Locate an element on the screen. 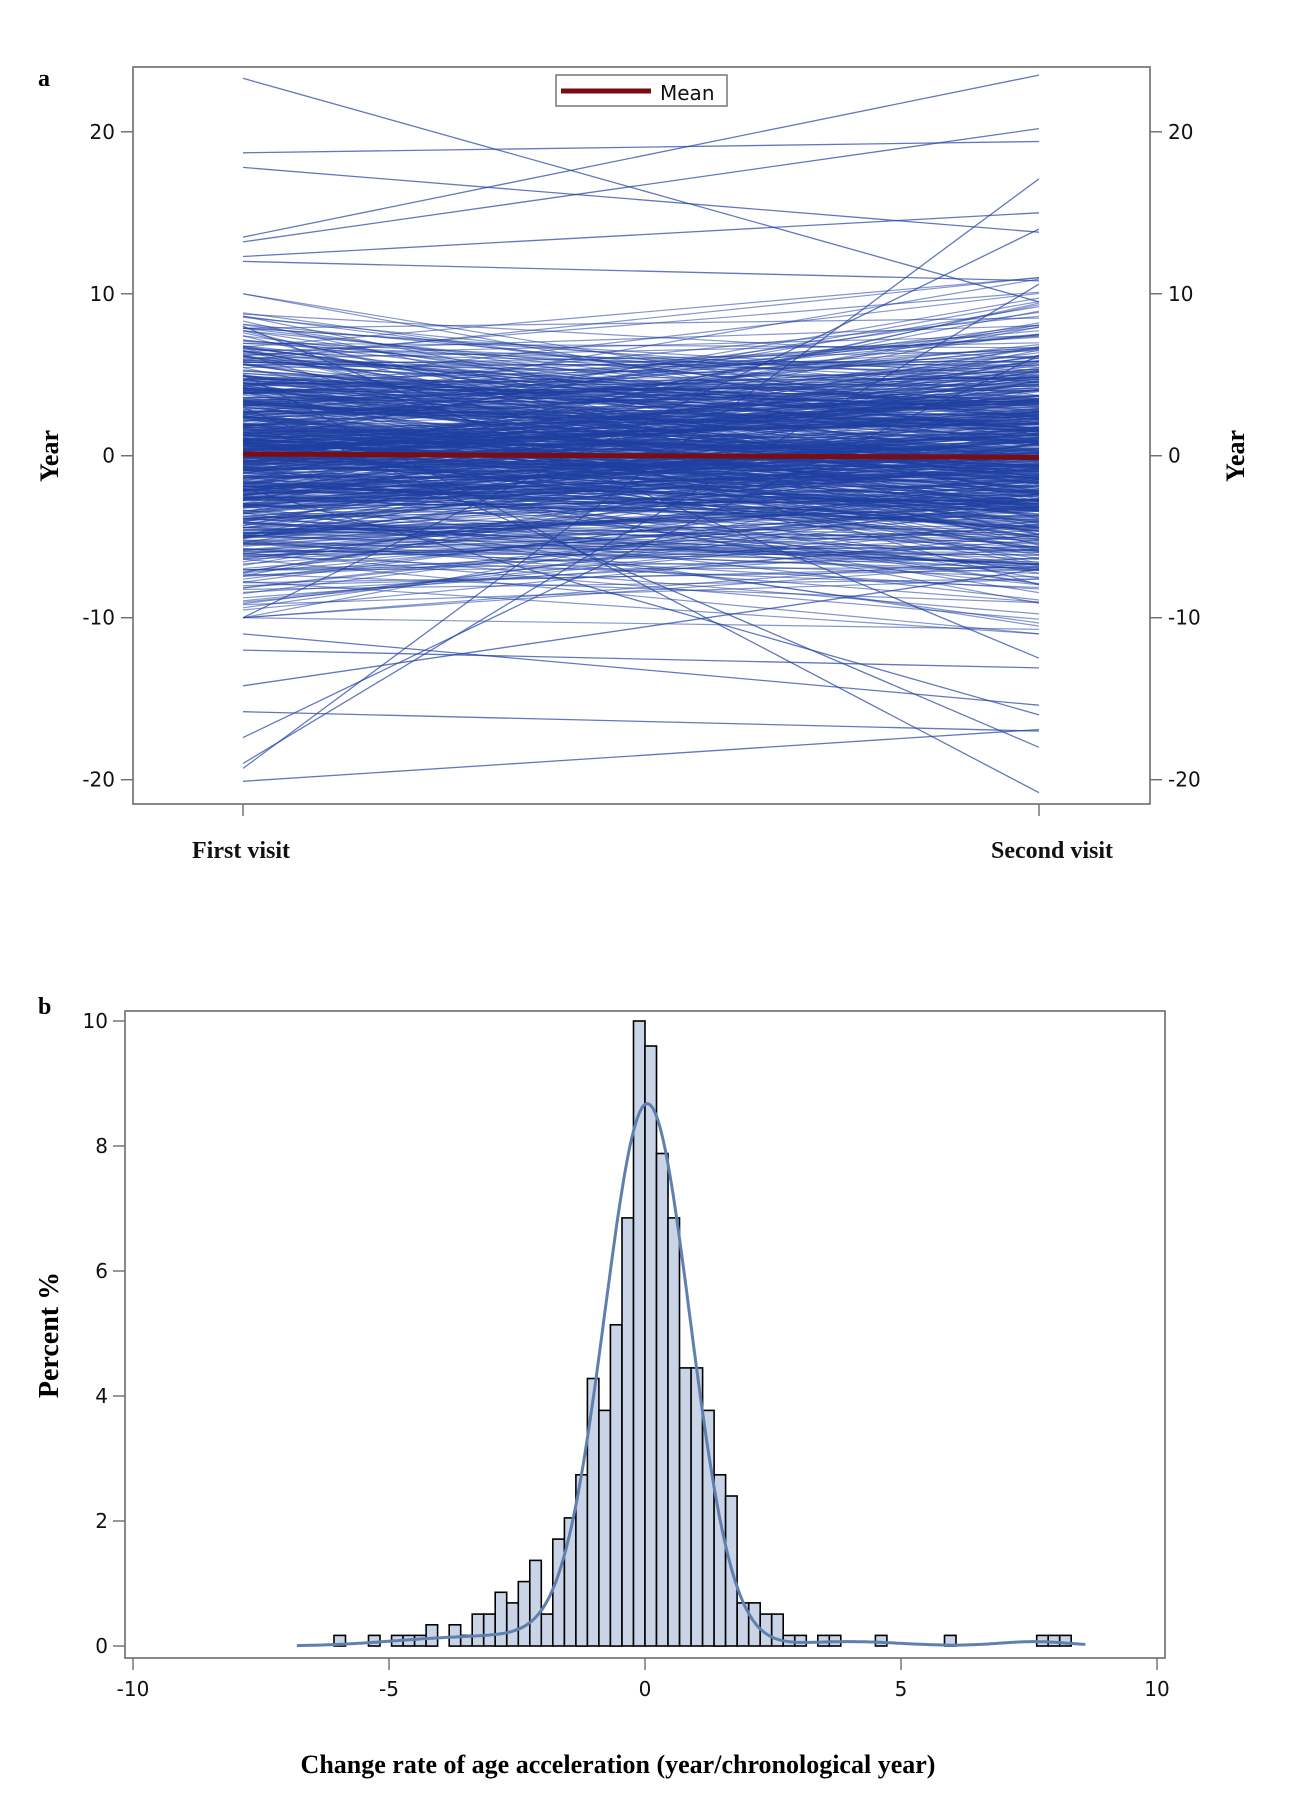 The height and width of the screenshot is (1804, 1299). x-category-label: Second visit is located at coordinates (1052, 851).